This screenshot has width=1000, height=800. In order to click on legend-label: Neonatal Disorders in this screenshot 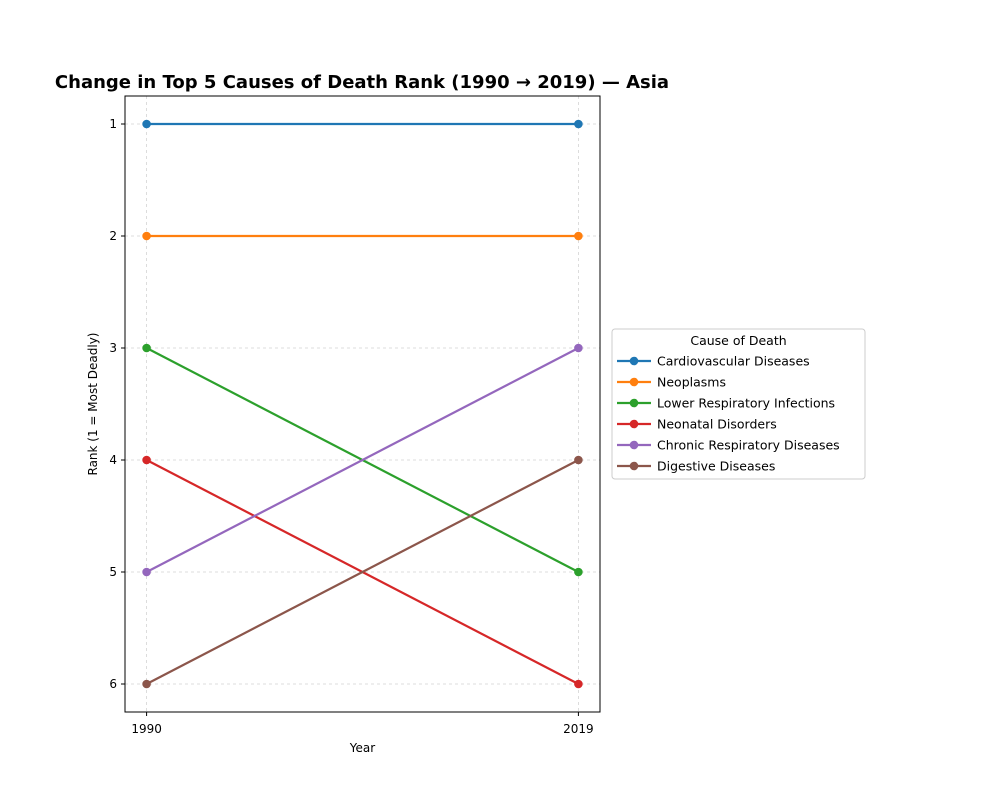, I will do `click(717, 424)`.